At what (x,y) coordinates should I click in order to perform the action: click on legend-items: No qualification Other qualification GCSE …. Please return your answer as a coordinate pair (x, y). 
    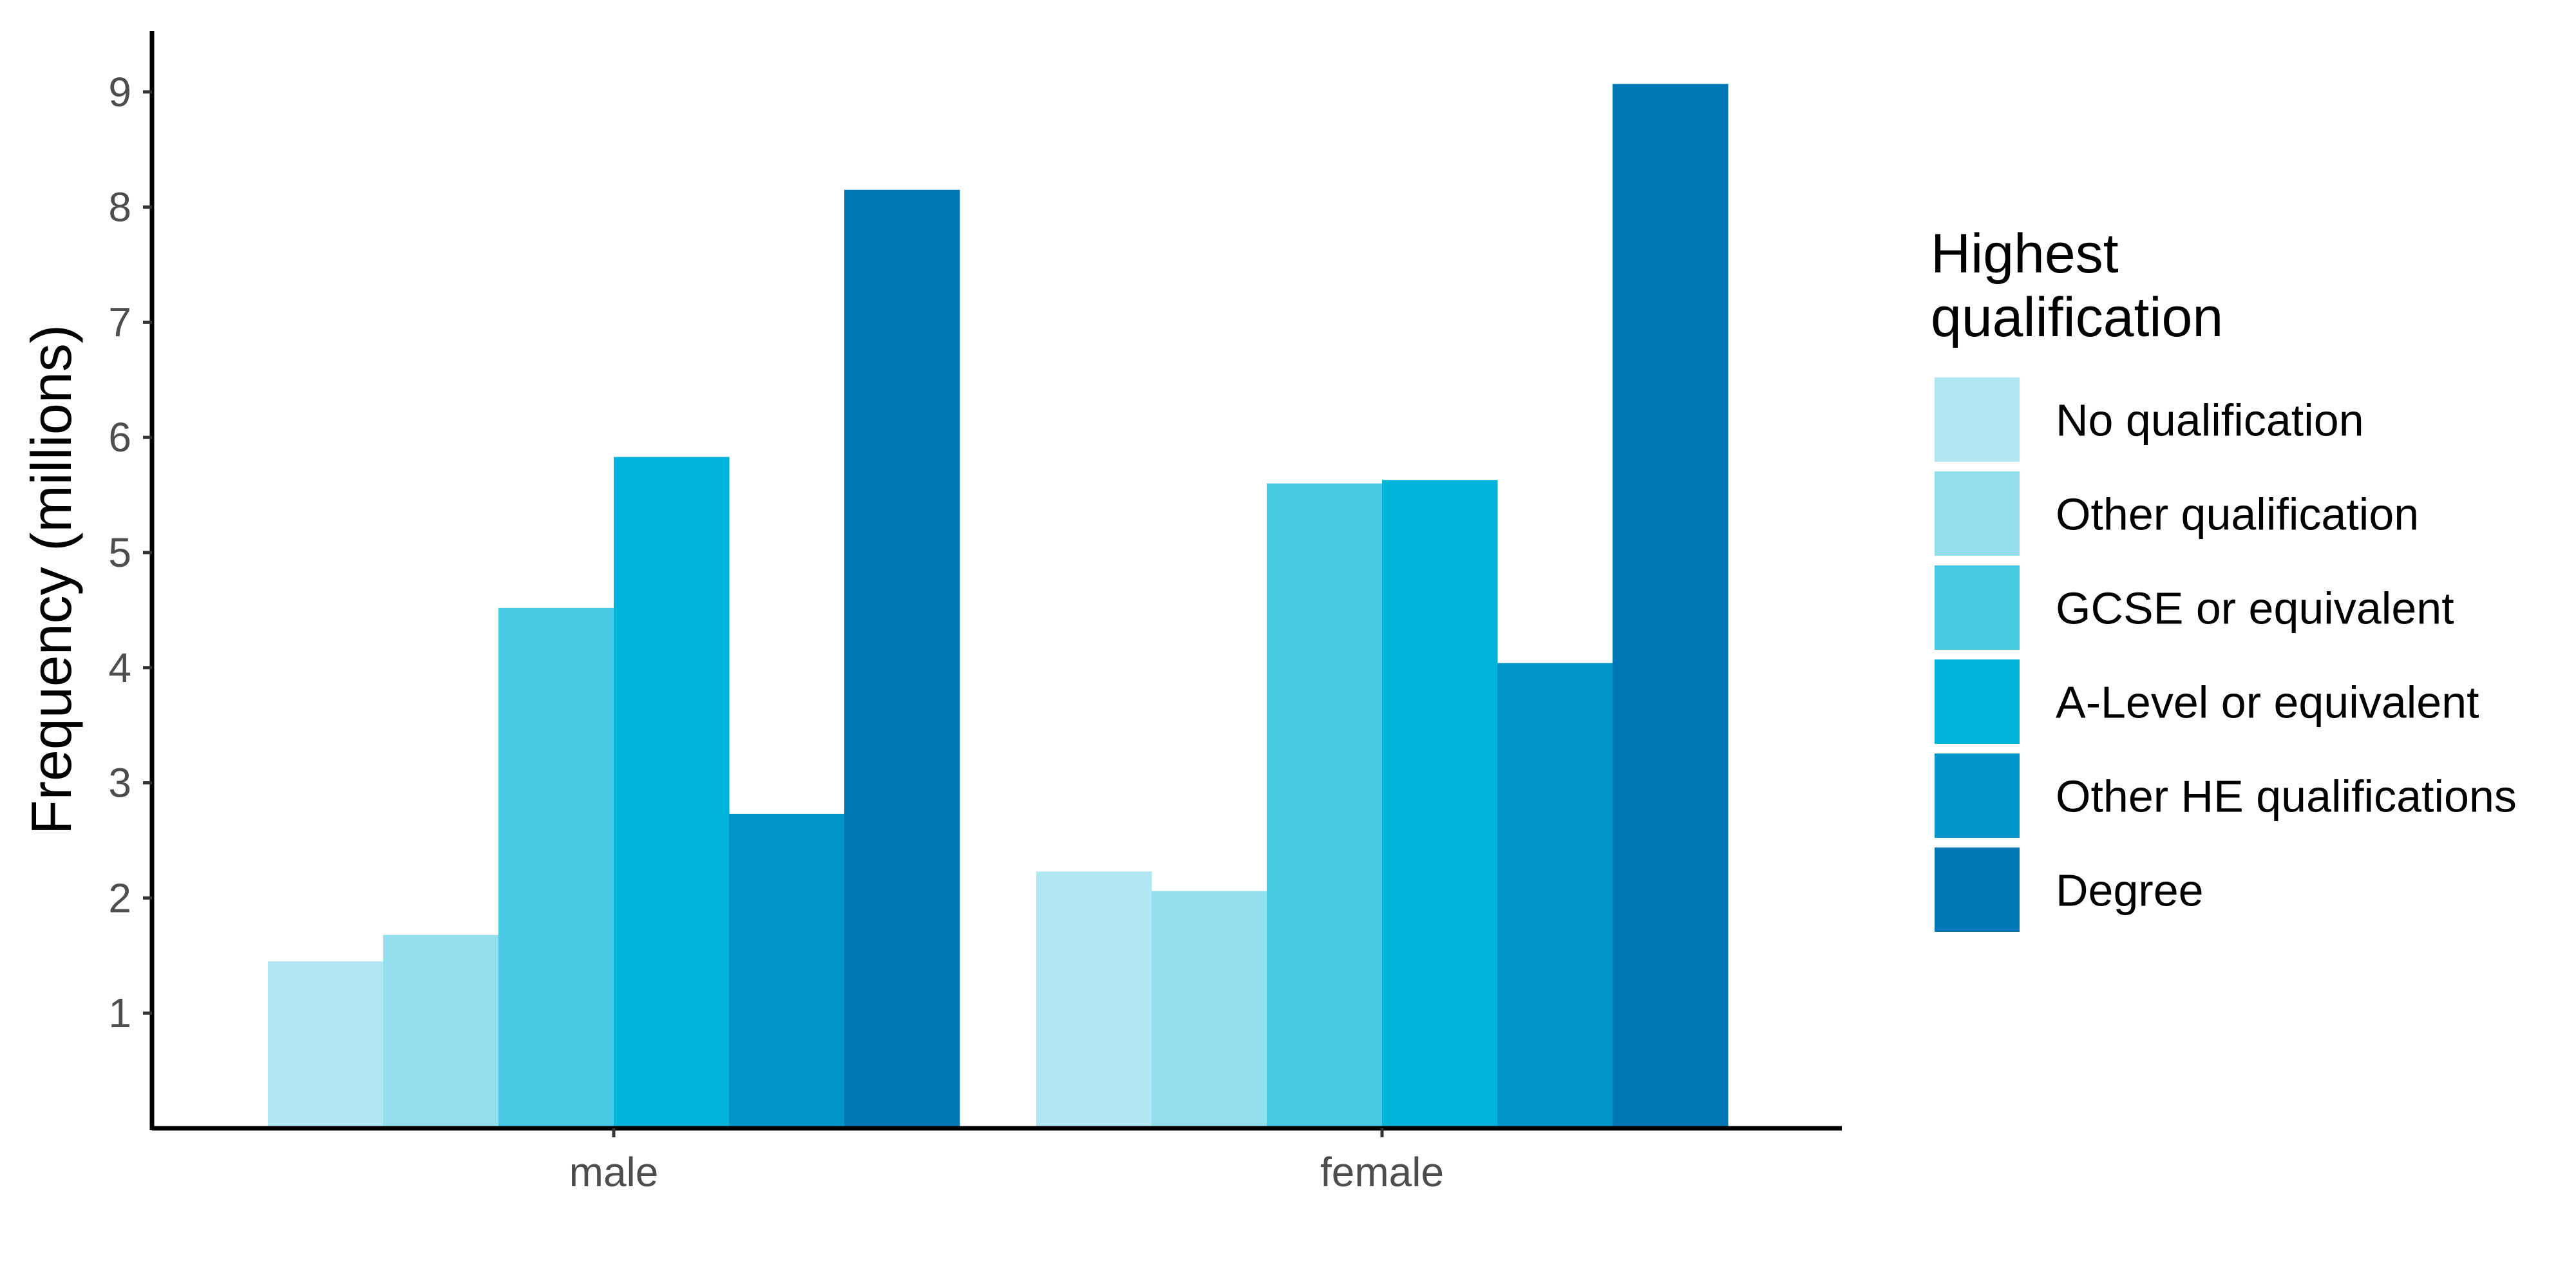
    Looking at the image, I should click on (2226, 654).